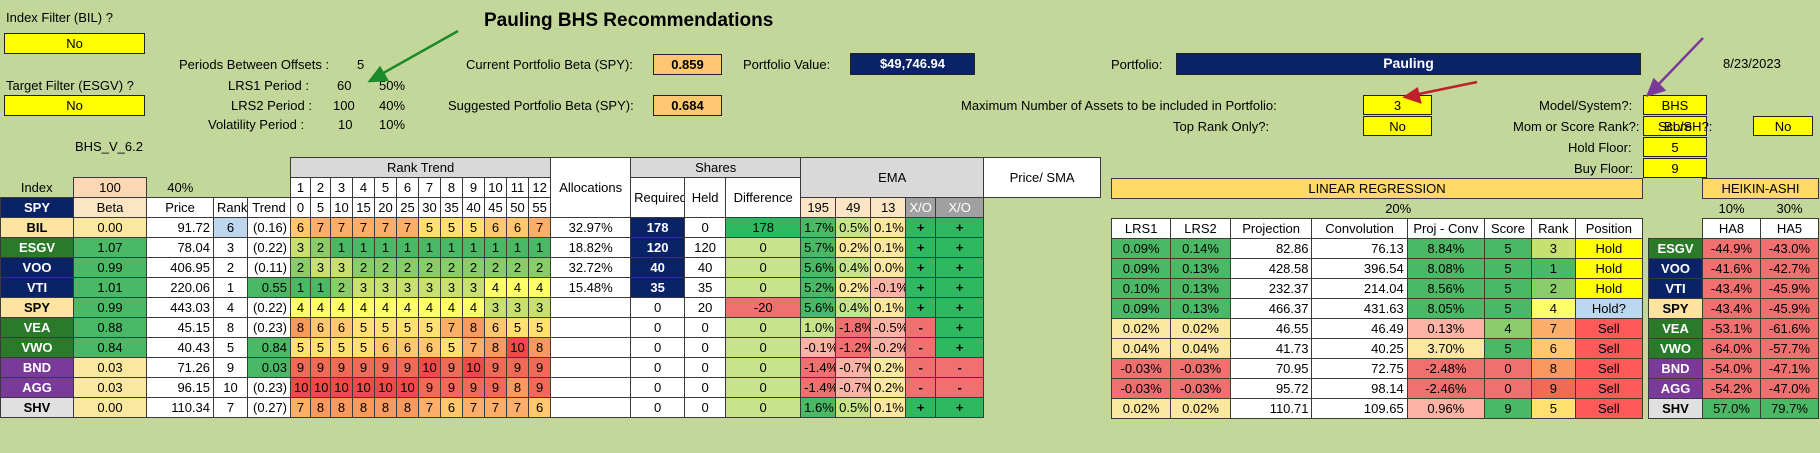 The image size is (1820, 453). What do you see at coordinates (1675, 147) in the screenshot?
I see `hold-floor-input: 5` at bounding box center [1675, 147].